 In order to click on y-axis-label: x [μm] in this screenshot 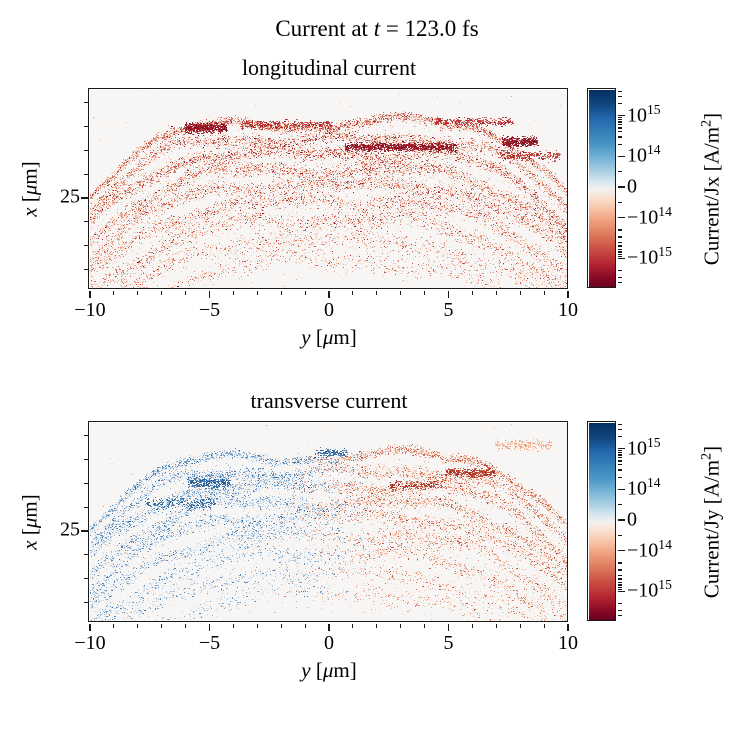, I will do `click(30, 188)`.